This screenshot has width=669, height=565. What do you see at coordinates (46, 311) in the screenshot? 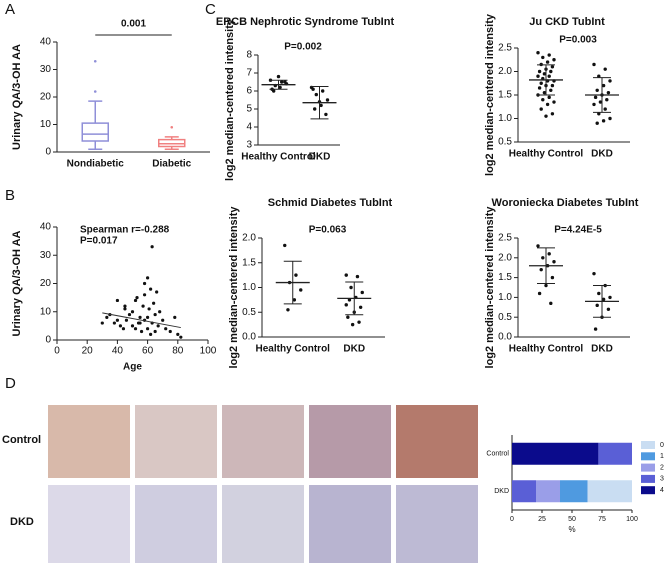
I see `y-tick-label: 10` at bounding box center [46, 311].